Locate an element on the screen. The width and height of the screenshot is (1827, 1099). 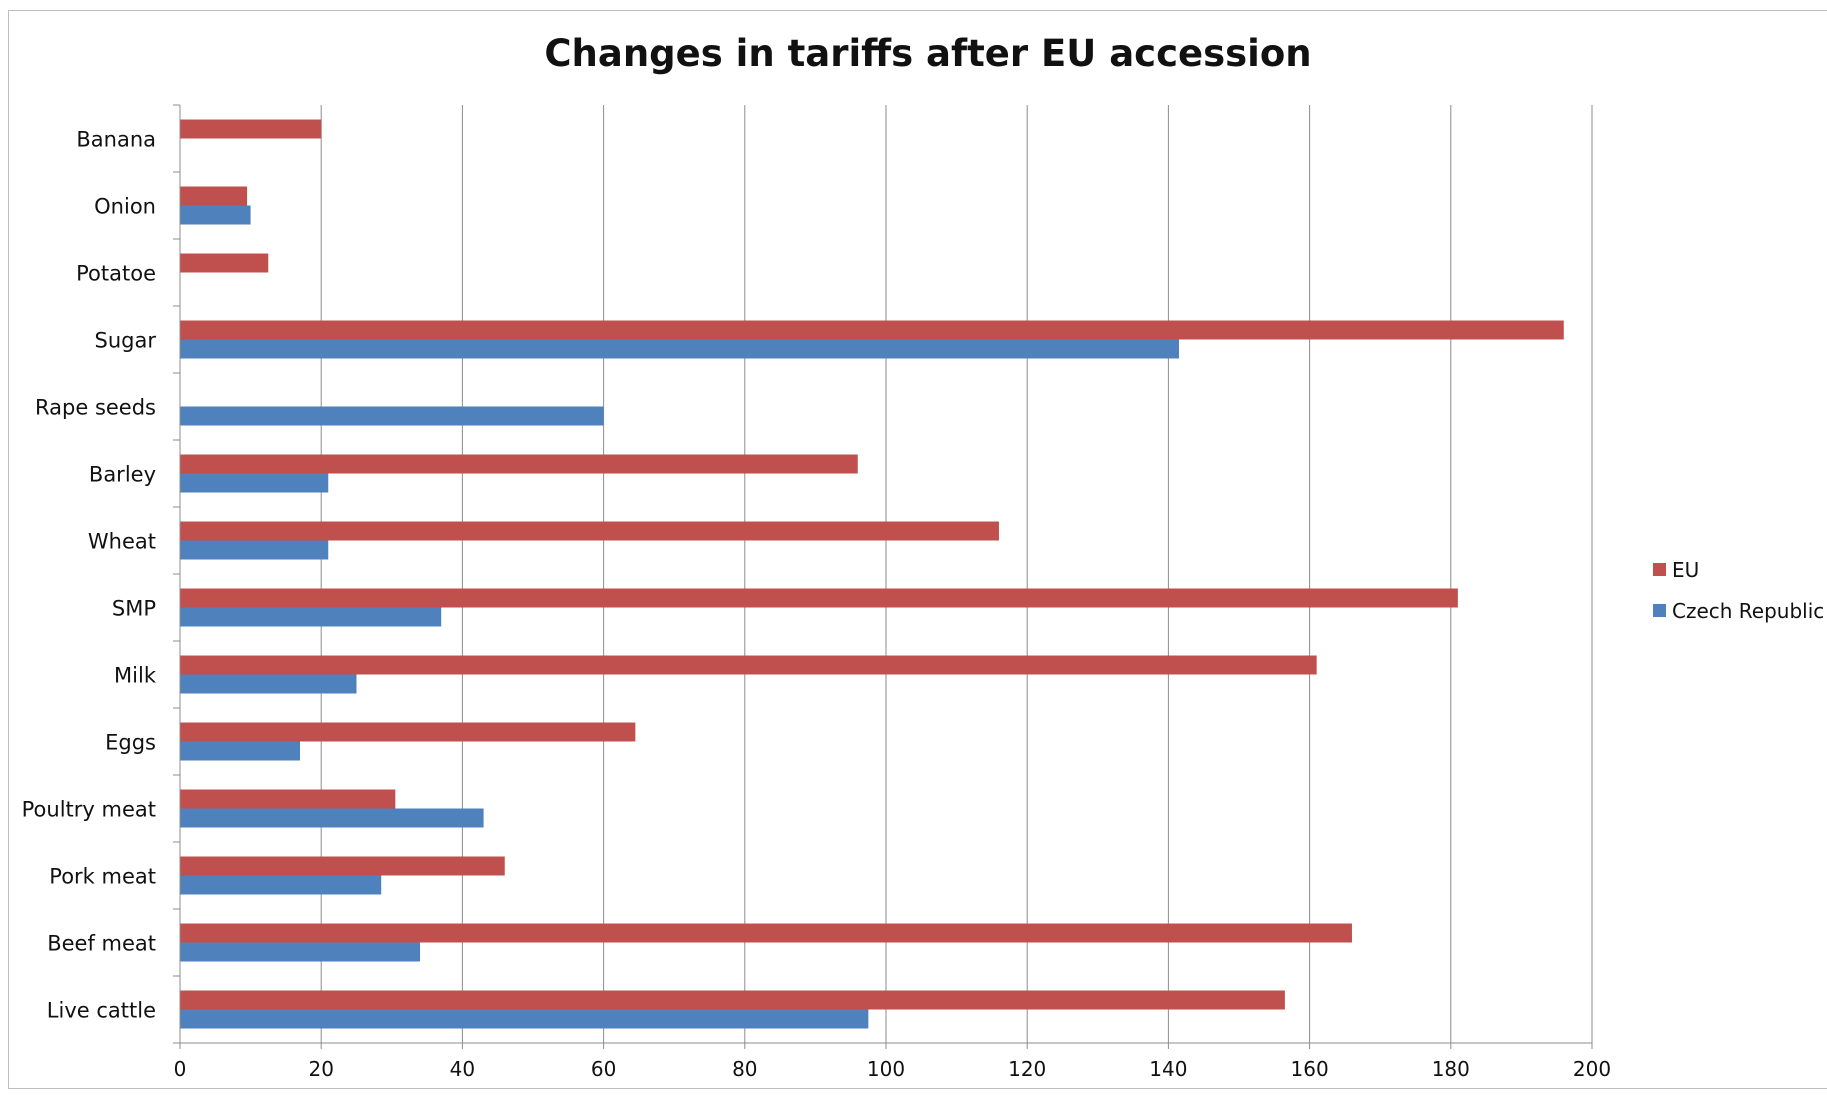
bar-eu-barley is located at coordinates (519, 464).